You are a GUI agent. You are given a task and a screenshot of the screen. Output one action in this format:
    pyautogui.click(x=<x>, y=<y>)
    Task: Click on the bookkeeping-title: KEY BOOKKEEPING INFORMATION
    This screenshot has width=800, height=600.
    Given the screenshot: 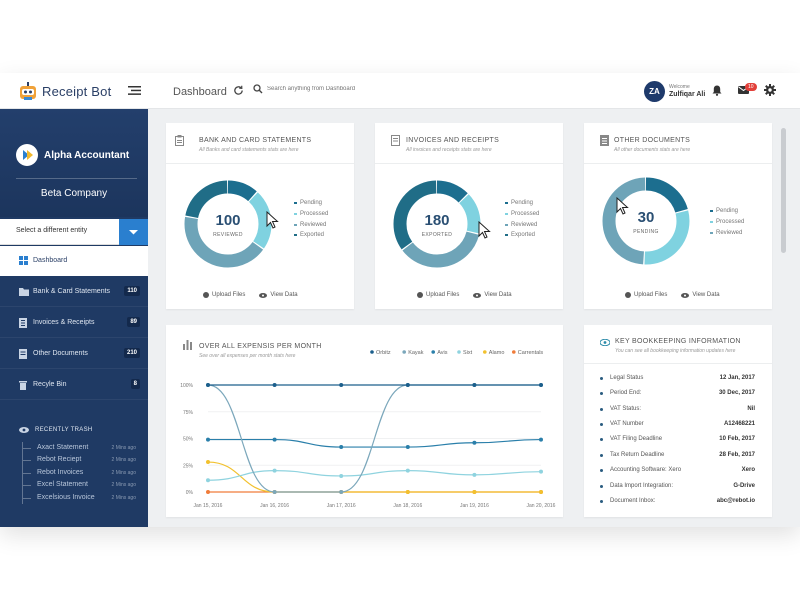 What is the action you would take?
    pyautogui.click(x=678, y=341)
    